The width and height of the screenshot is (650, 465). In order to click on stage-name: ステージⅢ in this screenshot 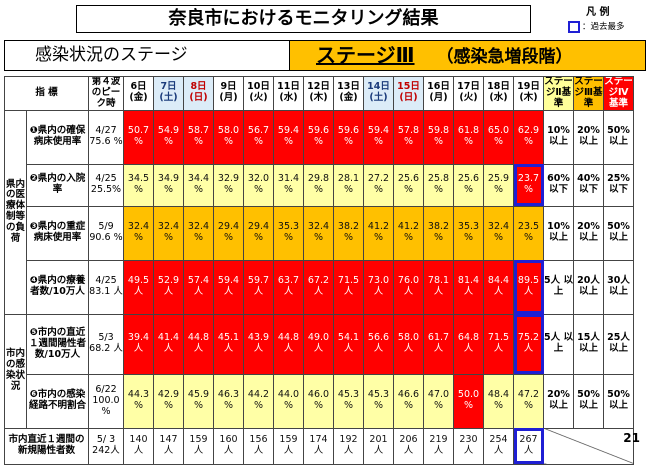, I will do `click(365, 55)`.